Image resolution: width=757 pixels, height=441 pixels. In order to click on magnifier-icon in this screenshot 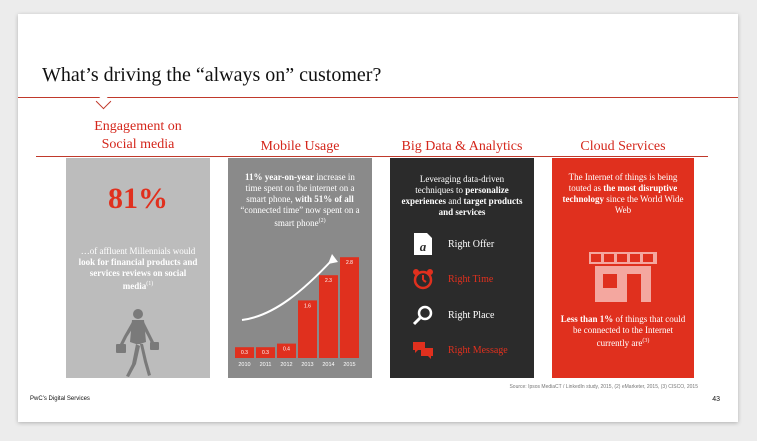, I will do `click(423, 315)`.